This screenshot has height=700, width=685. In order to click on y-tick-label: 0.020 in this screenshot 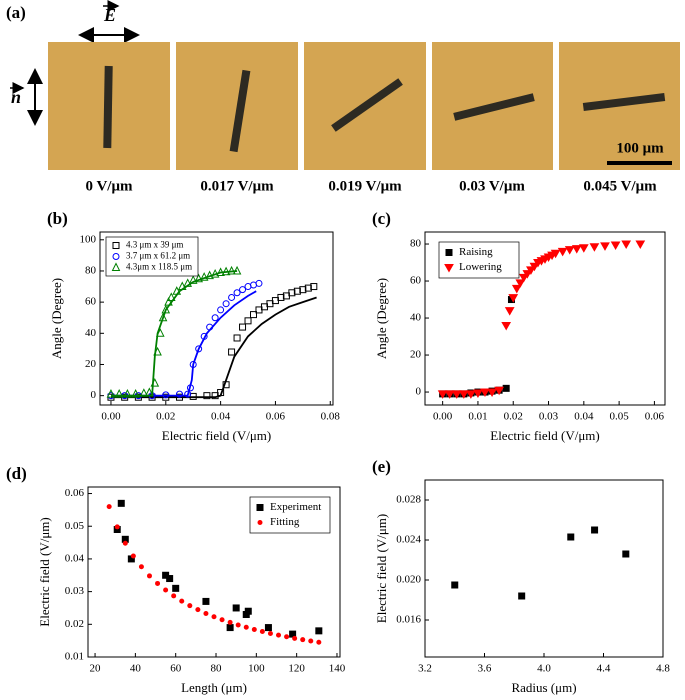, I will do `click(408, 580)`.